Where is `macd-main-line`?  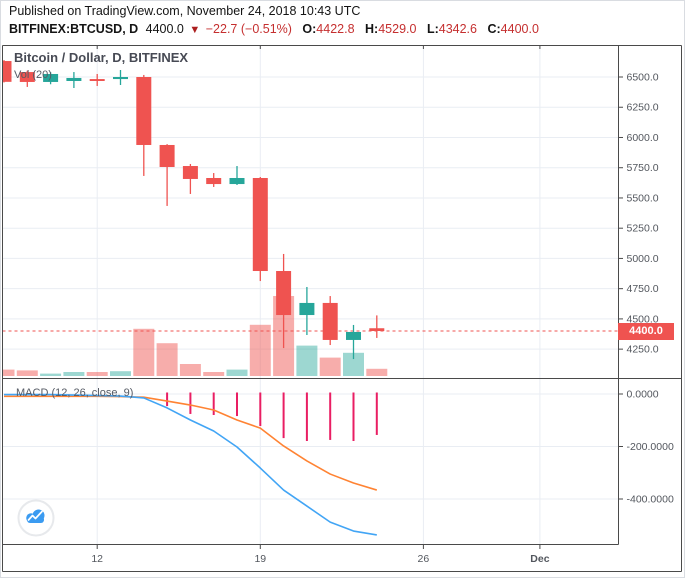
macd-main-line is located at coordinates (190, 464).